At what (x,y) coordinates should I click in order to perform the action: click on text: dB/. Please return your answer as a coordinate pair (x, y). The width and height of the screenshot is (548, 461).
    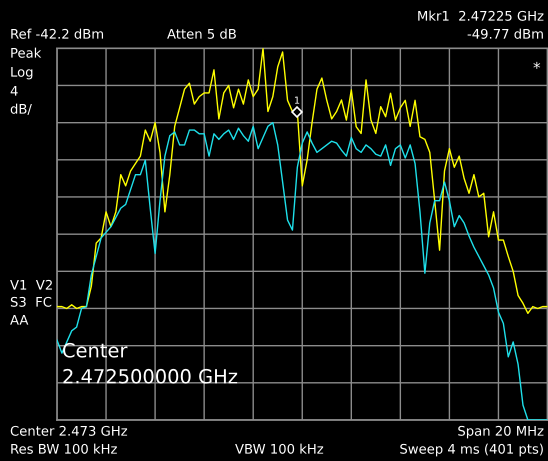
    Looking at the image, I should click on (21, 109).